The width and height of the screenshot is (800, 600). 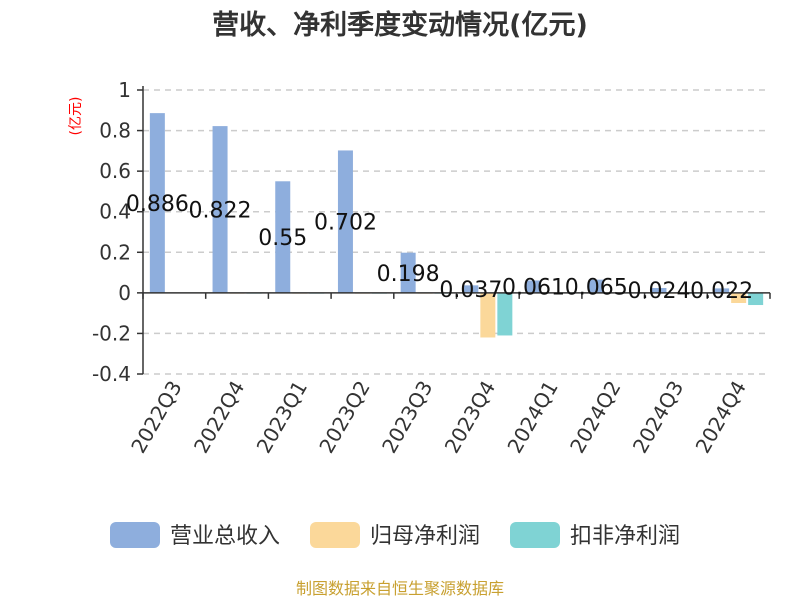 I want to click on y-tick-label: 0.8, so click(x=115, y=131).